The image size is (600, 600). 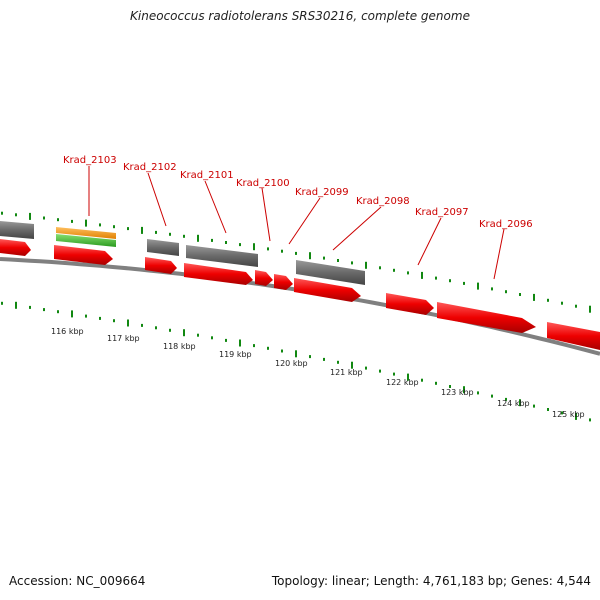 What do you see at coordinates (123, 338) in the screenshot?
I see `scale-label: 117 kbp` at bounding box center [123, 338].